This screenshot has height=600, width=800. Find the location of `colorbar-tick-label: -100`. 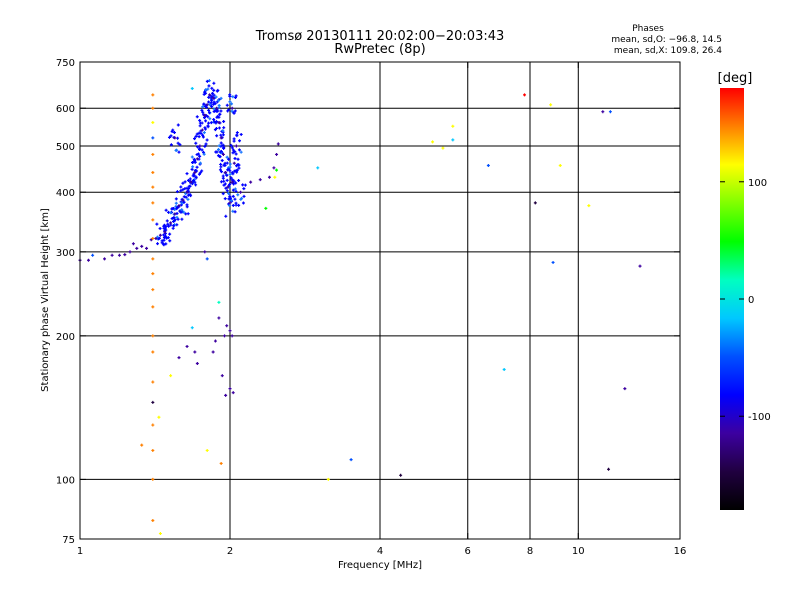

colorbar-tick-label: -100 is located at coordinates (759, 417).